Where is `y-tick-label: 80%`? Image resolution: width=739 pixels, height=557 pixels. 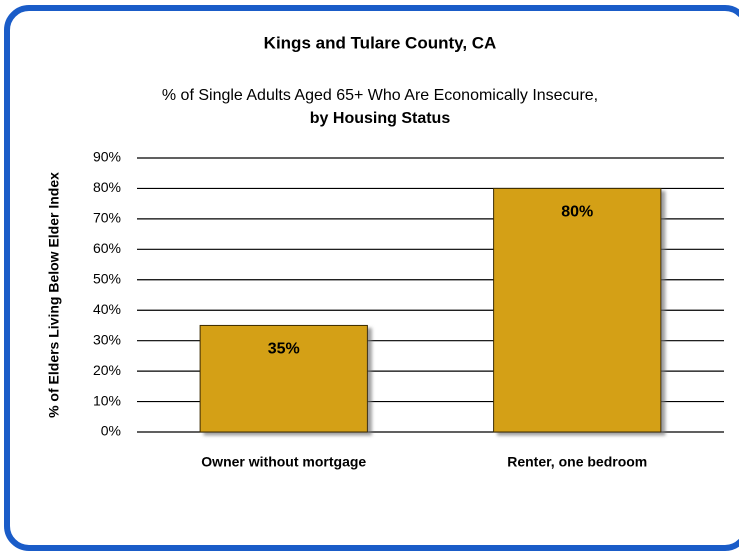 y-tick-label: 80% is located at coordinates (107, 187).